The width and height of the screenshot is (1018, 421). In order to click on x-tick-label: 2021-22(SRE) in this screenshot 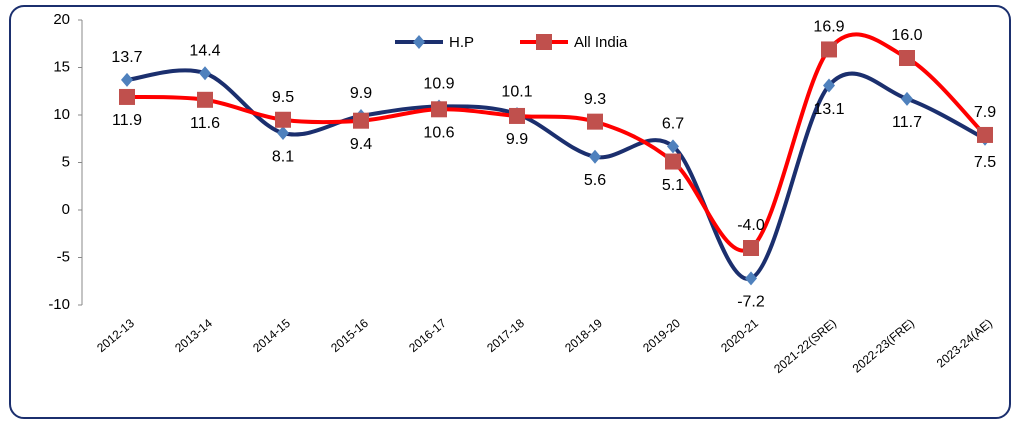, I will do `click(805, 346)`.